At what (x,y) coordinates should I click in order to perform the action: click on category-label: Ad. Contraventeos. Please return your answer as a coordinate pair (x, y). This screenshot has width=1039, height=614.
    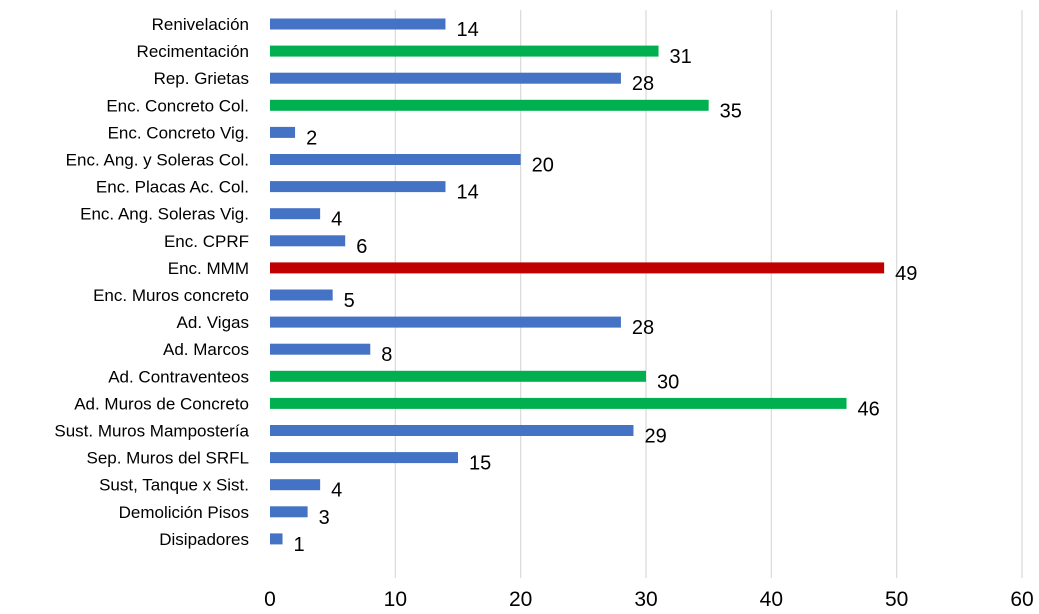
    Looking at the image, I should click on (178, 376).